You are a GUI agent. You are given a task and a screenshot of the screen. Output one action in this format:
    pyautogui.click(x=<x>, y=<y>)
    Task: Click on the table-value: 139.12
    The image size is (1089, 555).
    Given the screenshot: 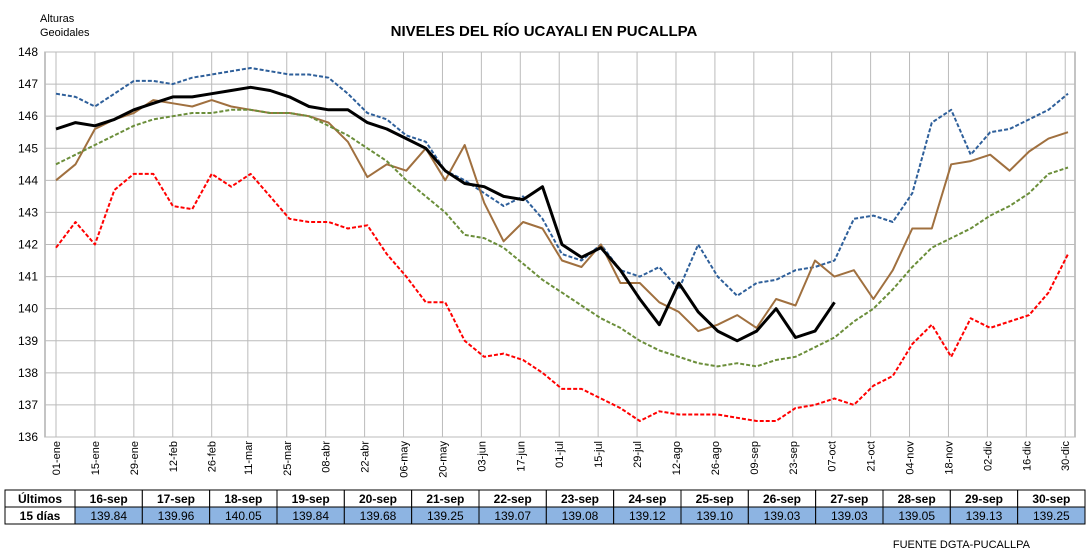 What is the action you would take?
    pyautogui.click(x=647, y=516)
    